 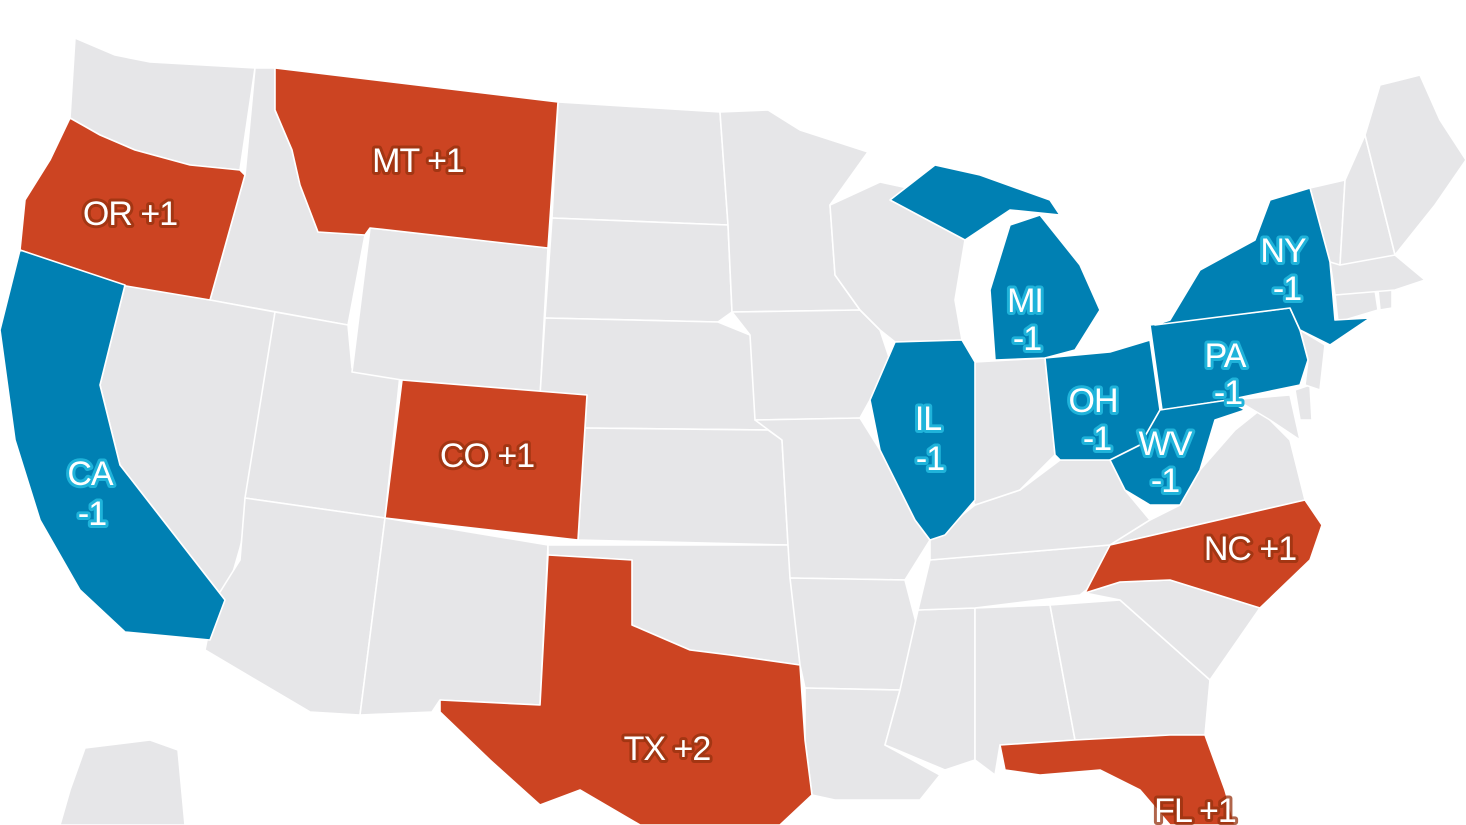 What do you see at coordinates (811, 365) in the screenshot?
I see `state-IA` at bounding box center [811, 365].